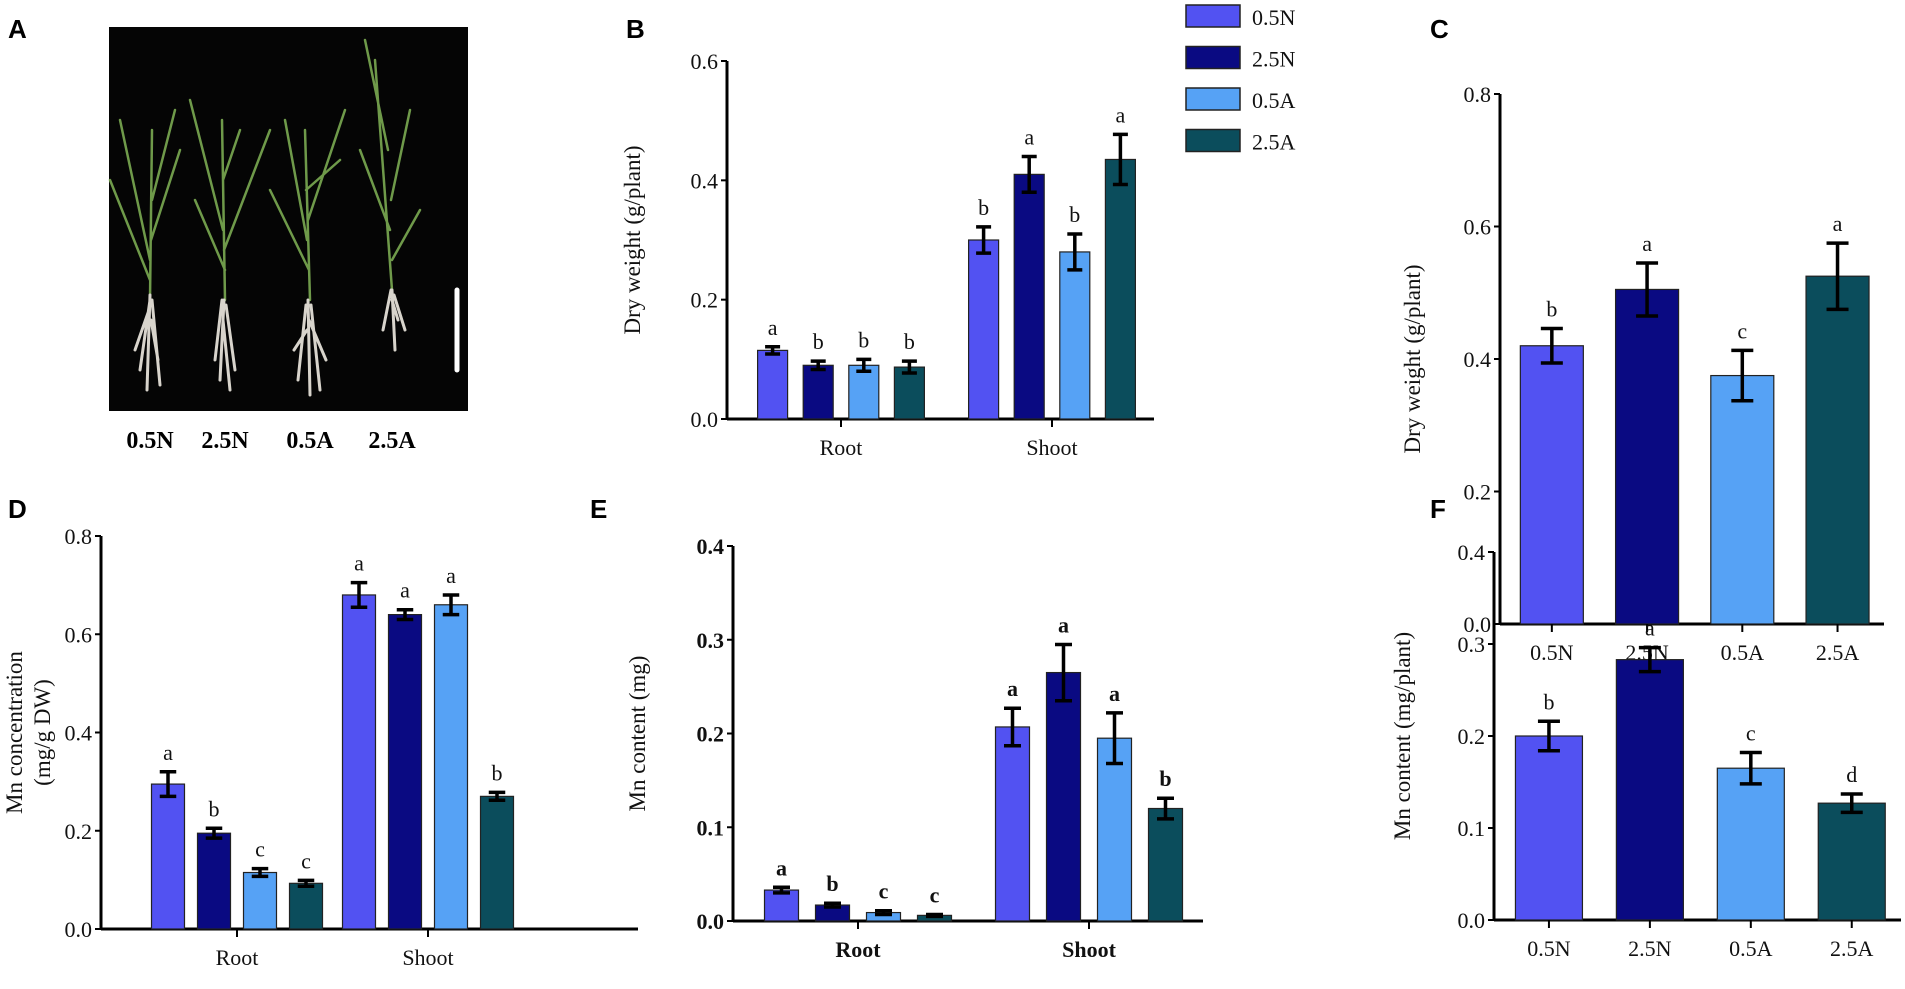 This screenshot has height=989, width=1905. I want to click on legend-label: 2.5A, so click(1274, 142).